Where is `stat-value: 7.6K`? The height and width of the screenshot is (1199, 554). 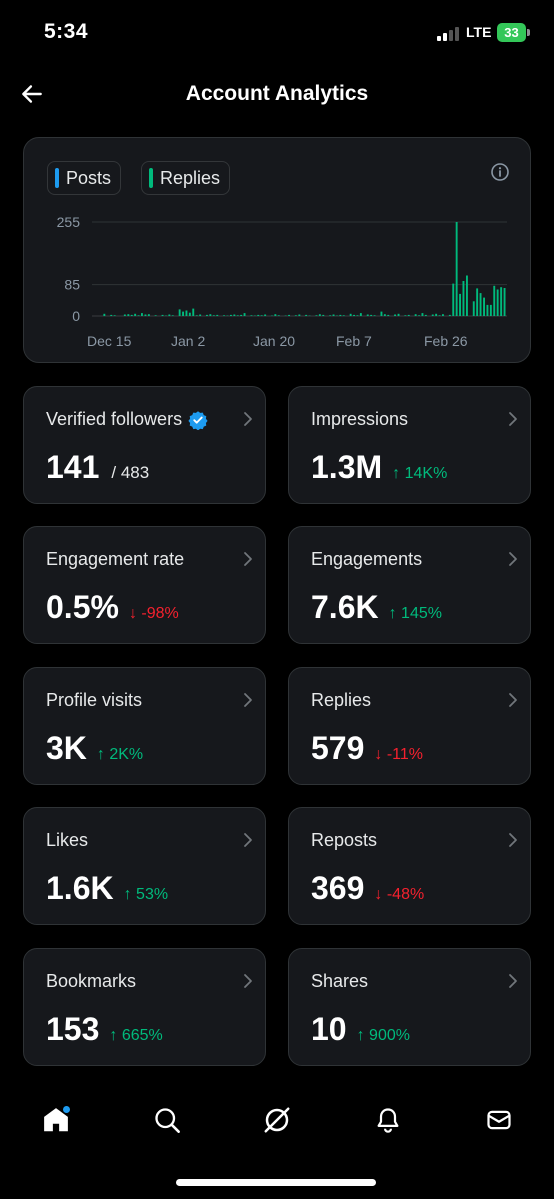 stat-value: 7.6K is located at coordinates (345, 607).